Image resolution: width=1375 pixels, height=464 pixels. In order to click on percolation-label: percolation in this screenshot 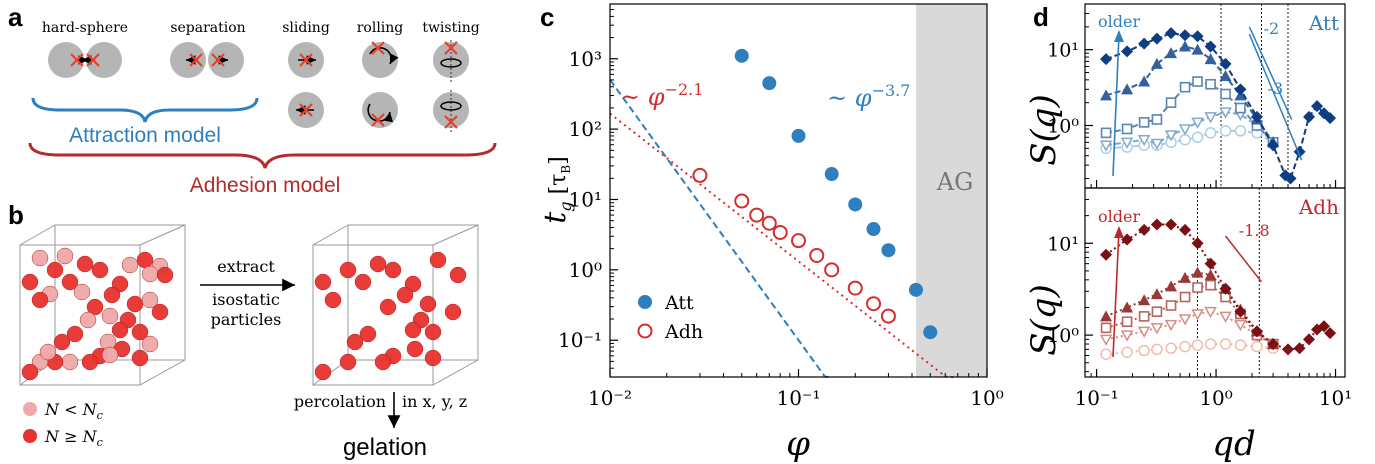, I will do `click(340, 401)`.